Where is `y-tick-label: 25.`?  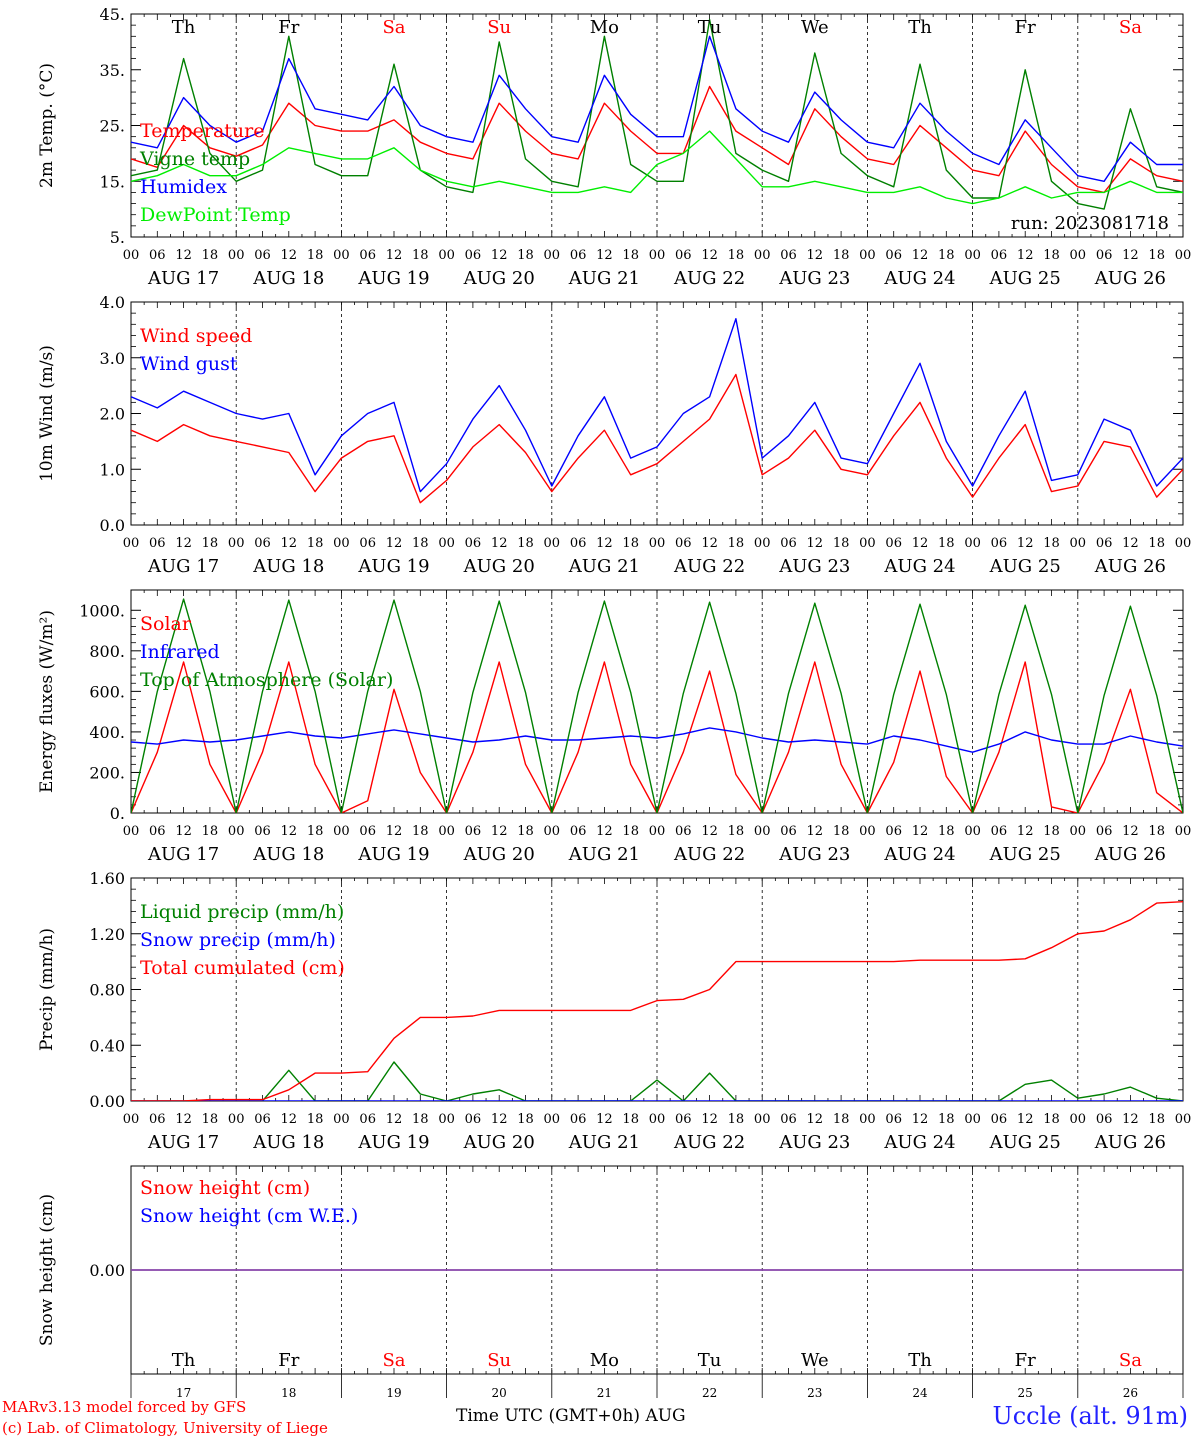
y-tick-label: 25. is located at coordinates (112, 126).